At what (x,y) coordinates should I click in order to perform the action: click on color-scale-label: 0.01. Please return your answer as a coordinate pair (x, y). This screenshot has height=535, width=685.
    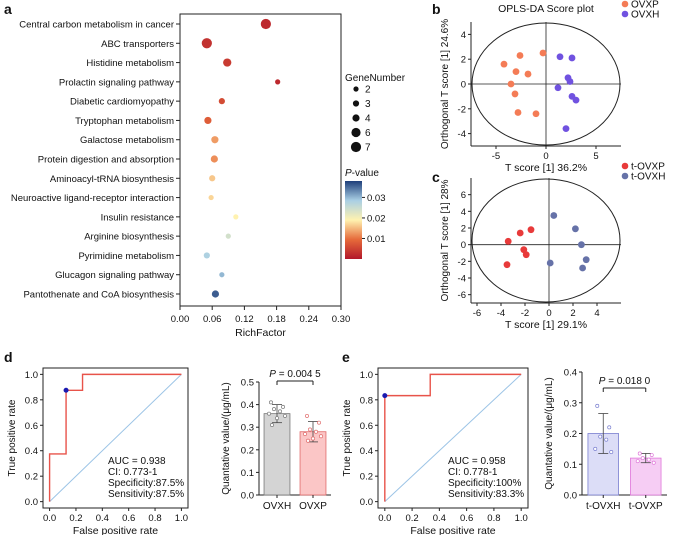
    Looking at the image, I should click on (376, 239).